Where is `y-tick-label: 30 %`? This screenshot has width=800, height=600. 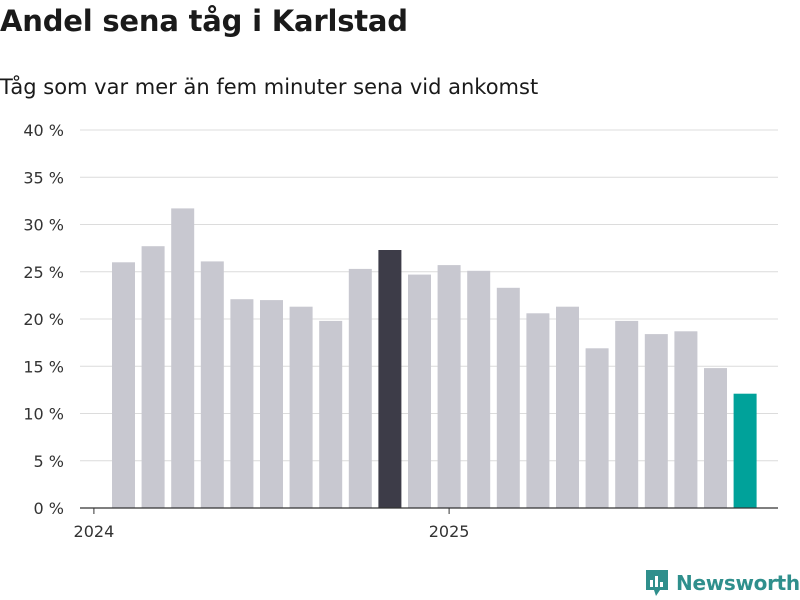
y-tick-label: 30 % is located at coordinates (43, 225).